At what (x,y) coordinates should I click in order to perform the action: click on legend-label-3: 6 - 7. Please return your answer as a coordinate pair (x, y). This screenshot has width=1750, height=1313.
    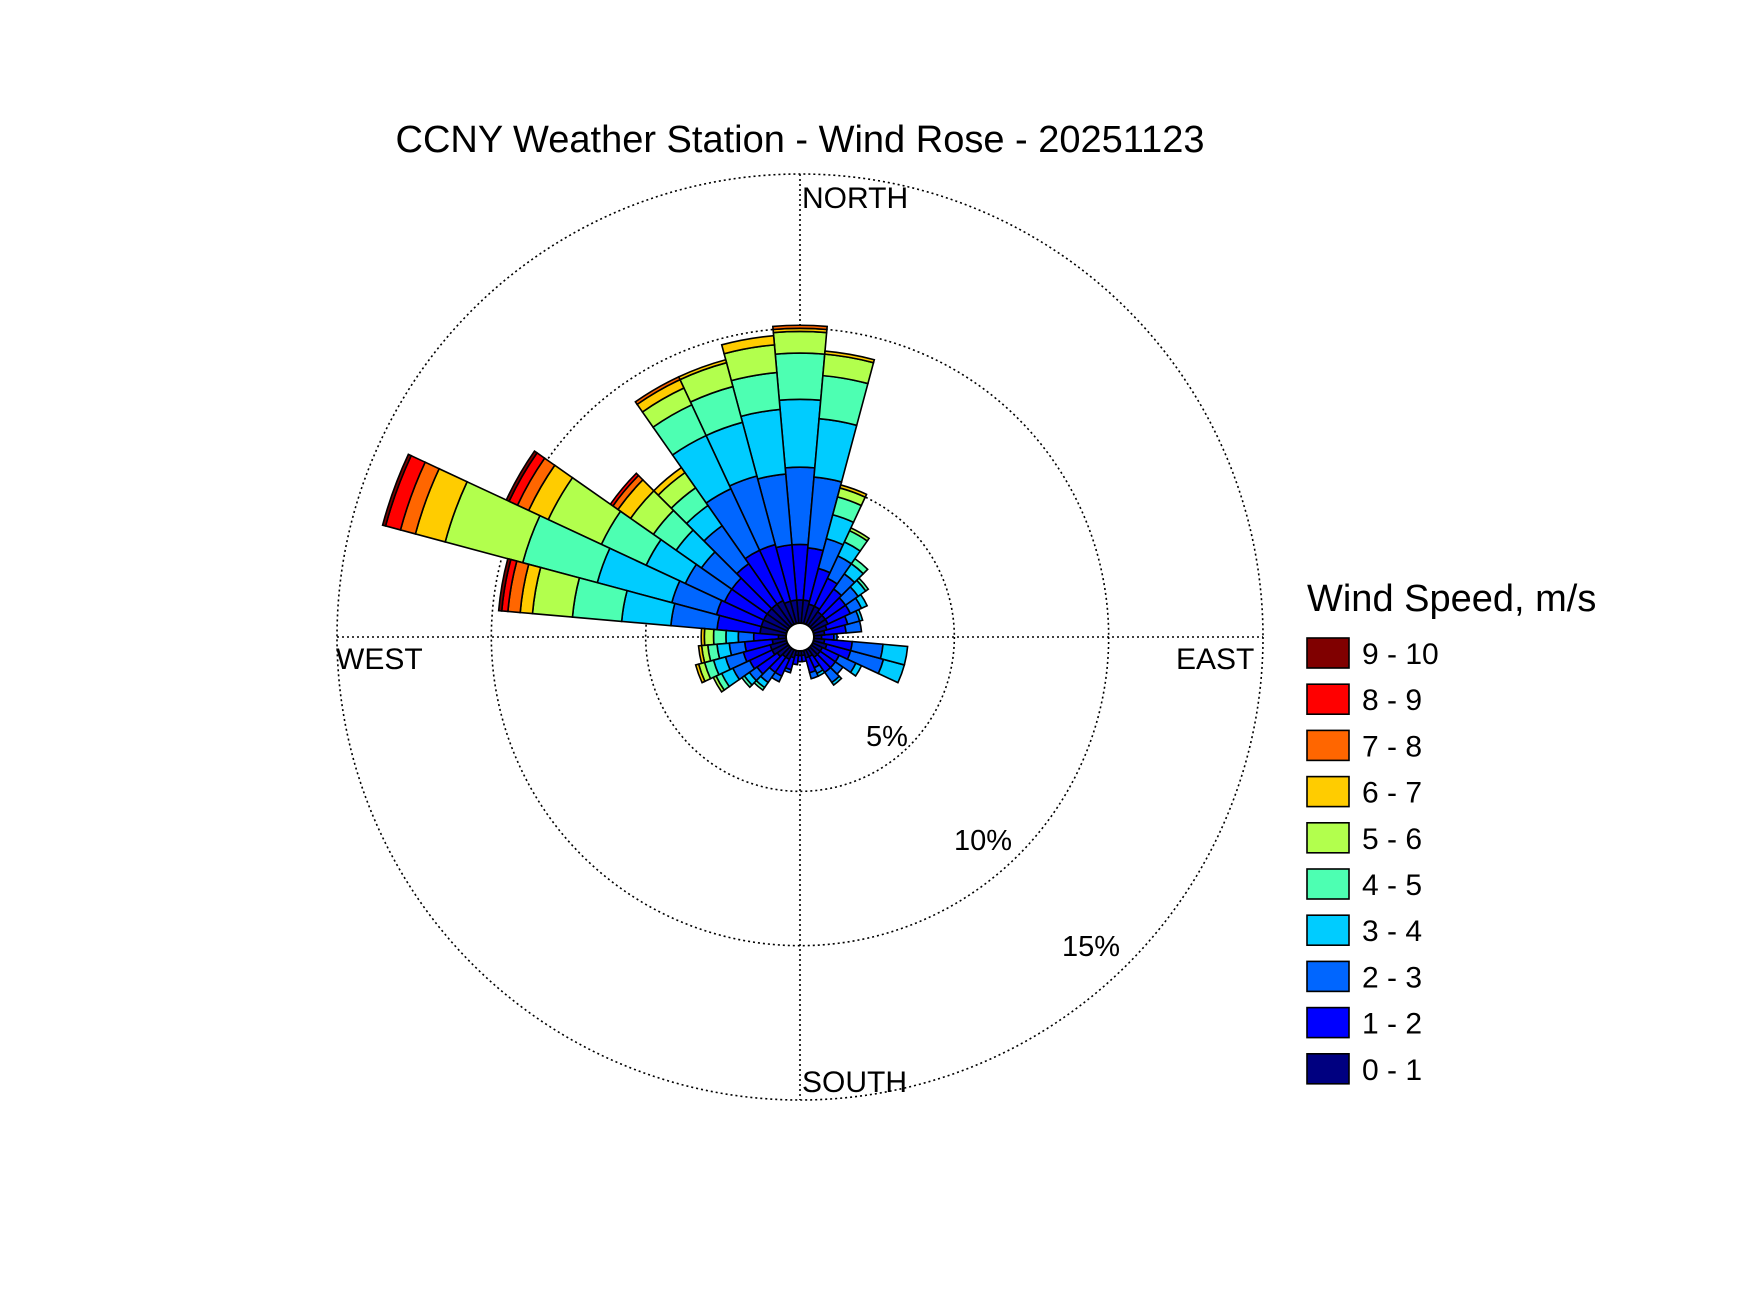
    Looking at the image, I should click on (1392, 793).